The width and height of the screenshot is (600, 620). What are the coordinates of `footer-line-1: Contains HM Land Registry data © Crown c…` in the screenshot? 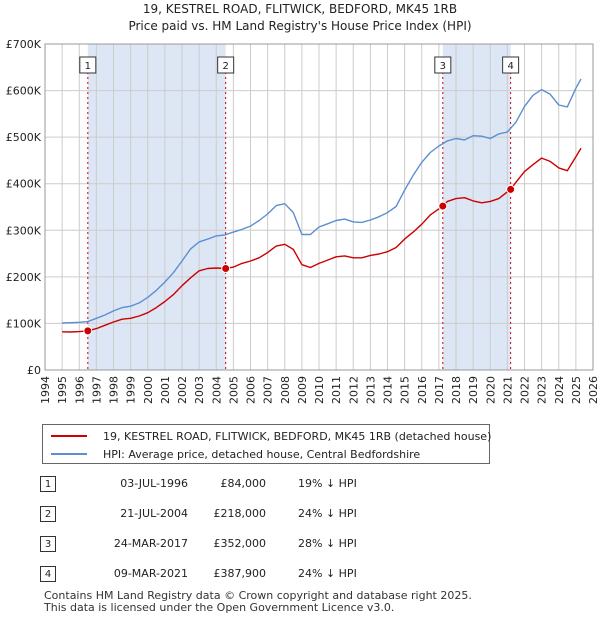 It's located at (258, 595).